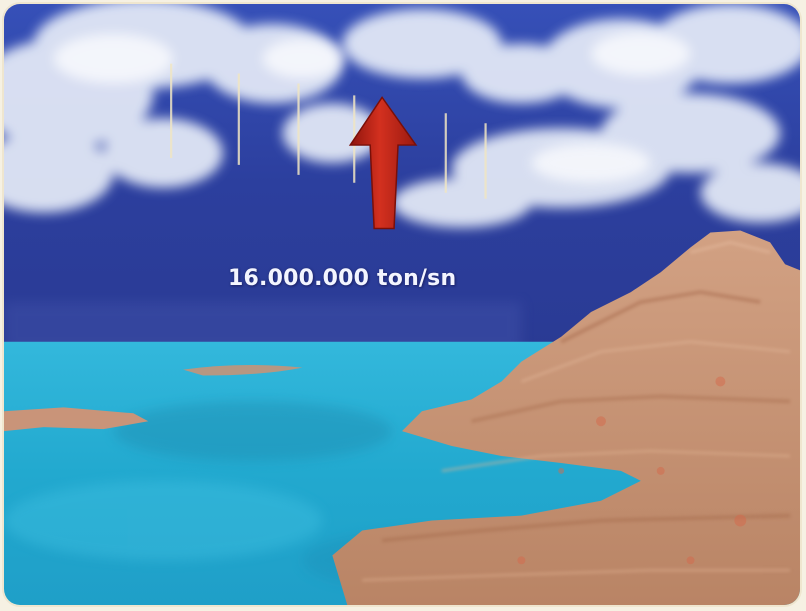 The width and height of the screenshot is (806, 611). What do you see at coordinates (383, 163) in the screenshot?
I see `up-arrow-icon` at bounding box center [383, 163].